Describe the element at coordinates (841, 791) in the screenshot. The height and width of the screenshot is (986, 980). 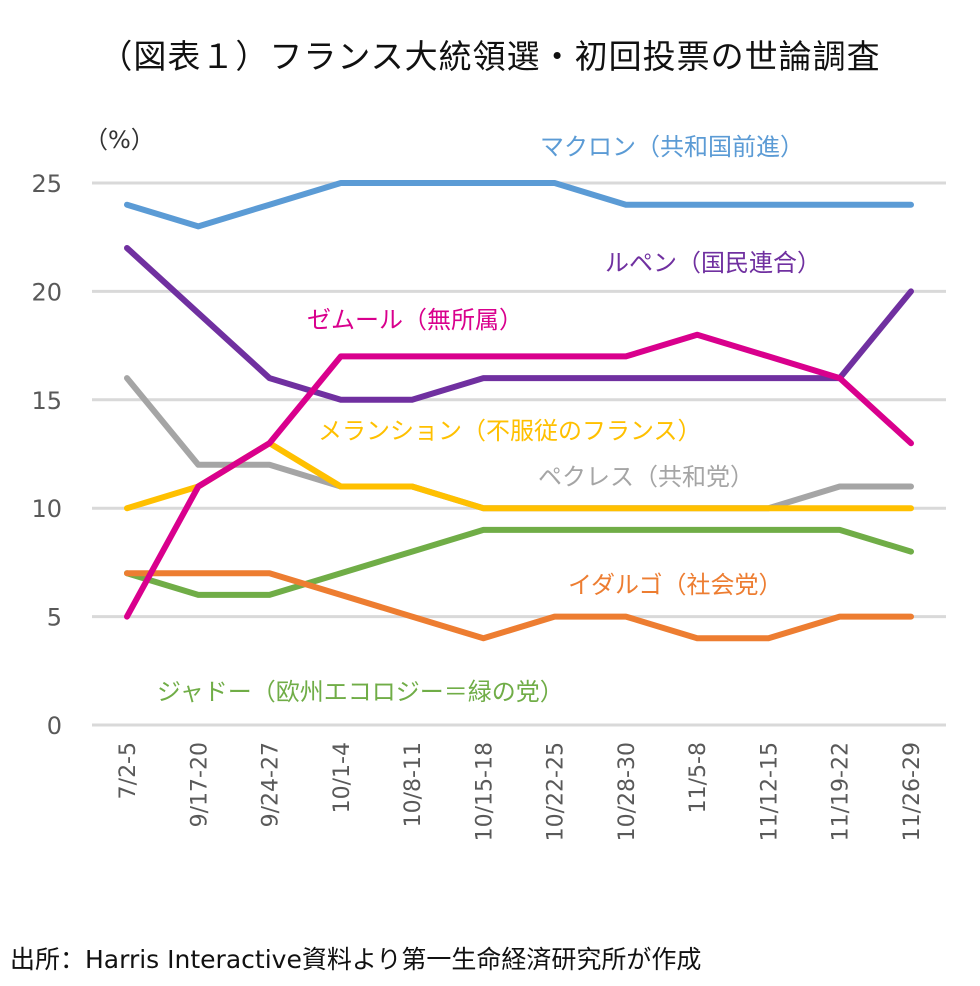
I see `x-tick-label: 11/19-22` at that location.